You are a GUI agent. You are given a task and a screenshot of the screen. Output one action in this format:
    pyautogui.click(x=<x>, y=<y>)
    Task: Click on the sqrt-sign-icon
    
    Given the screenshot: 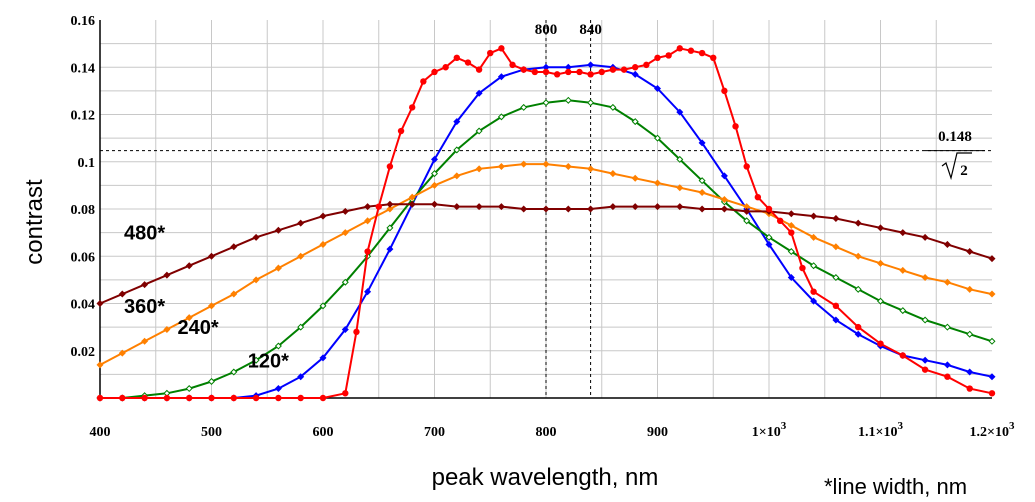 What is the action you would take?
    pyautogui.click(x=956, y=166)
    